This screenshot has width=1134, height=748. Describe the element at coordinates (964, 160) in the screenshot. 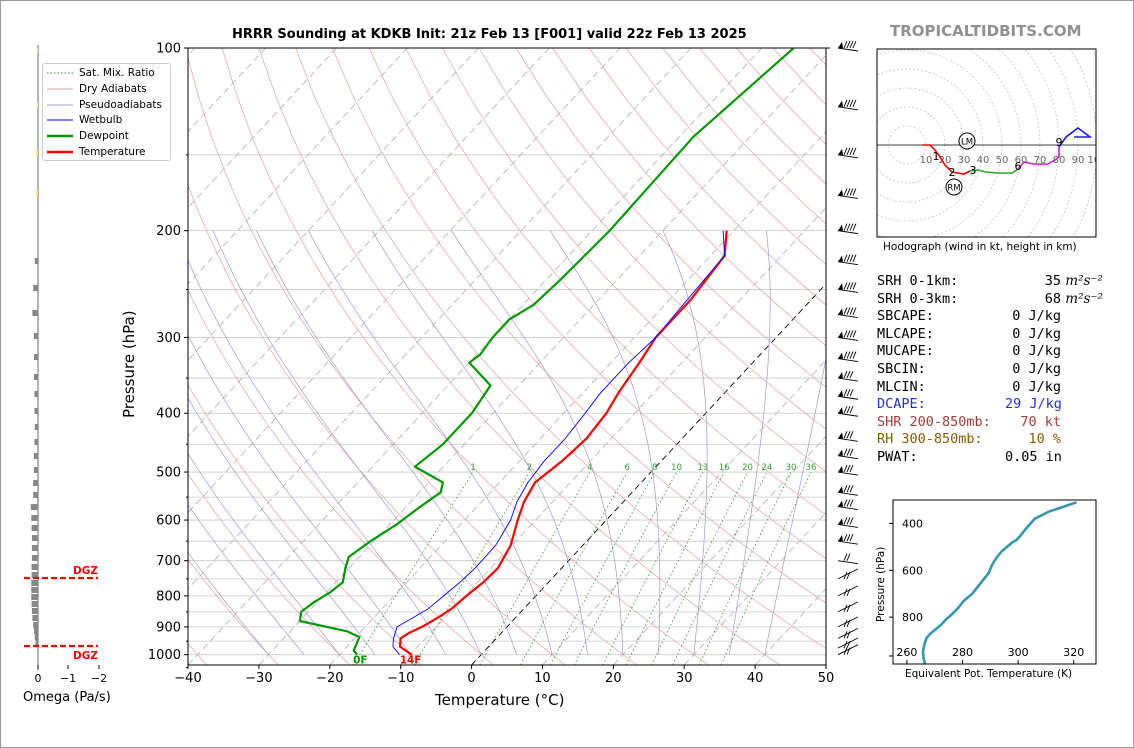

I see `hodograph-ring-label: 30` at that location.